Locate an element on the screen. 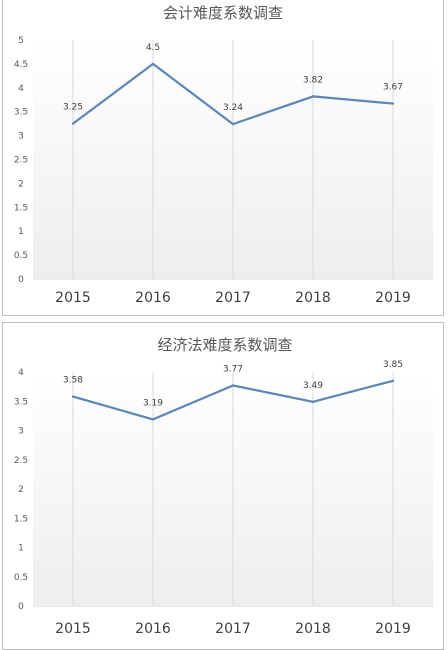 The image size is (448, 650). data-label: 3.67 is located at coordinates (393, 88).